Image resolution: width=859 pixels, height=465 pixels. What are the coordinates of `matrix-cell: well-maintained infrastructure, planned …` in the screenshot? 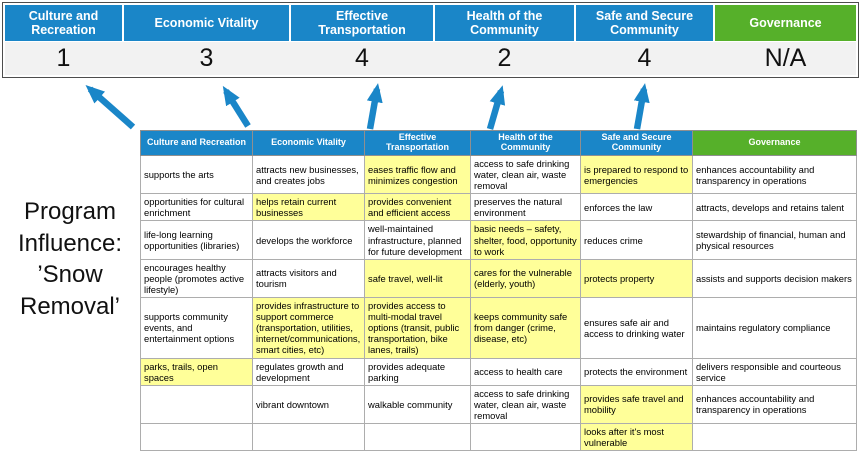 It's located at (417, 240).